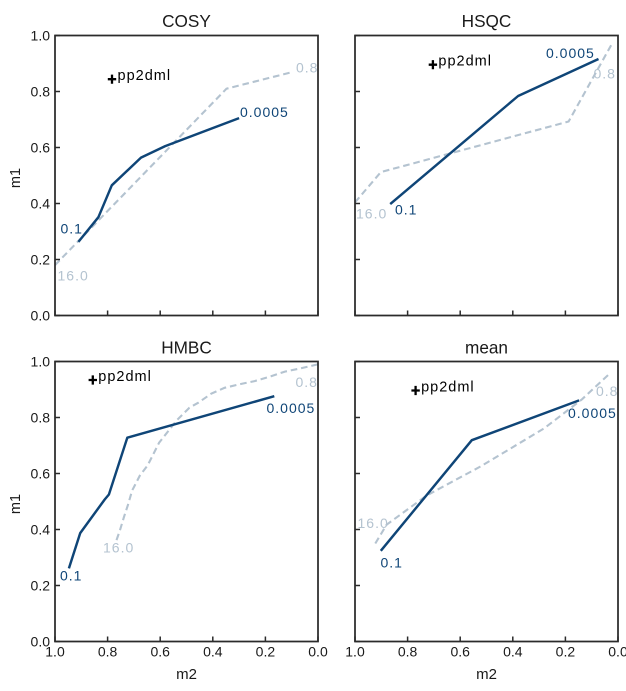 This screenshot has width=626, height=691. Describe the element at coordinates (486, 348) in the screenshot. I see `svg-text: mean` at that location.